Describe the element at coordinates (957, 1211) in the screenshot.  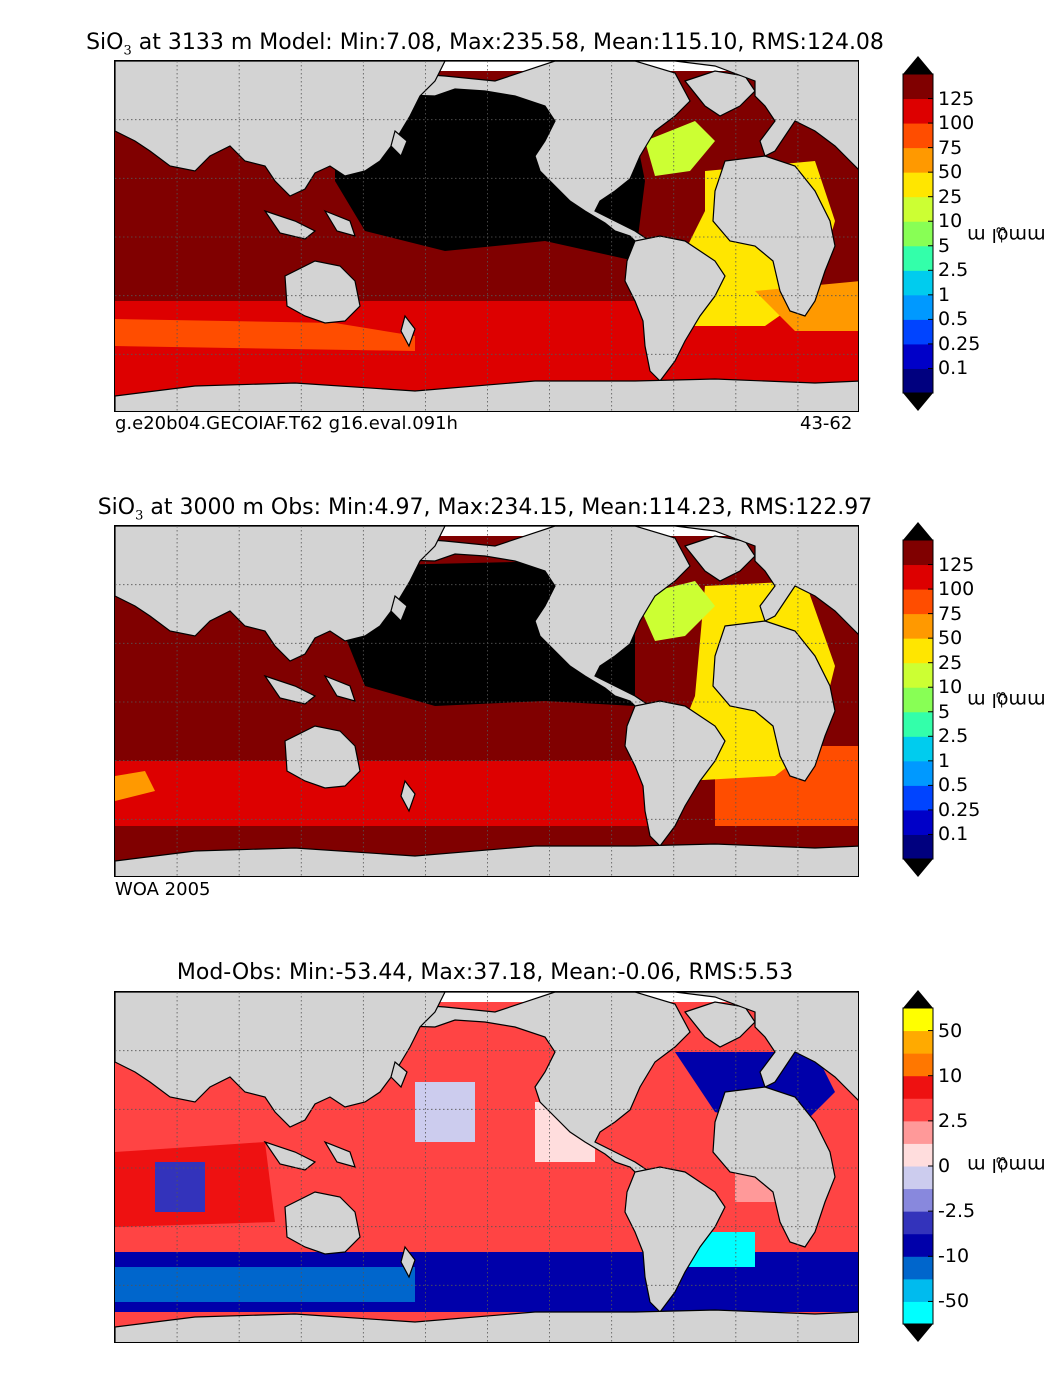
I see `colorbar-tick-label: -2.5` at that location.